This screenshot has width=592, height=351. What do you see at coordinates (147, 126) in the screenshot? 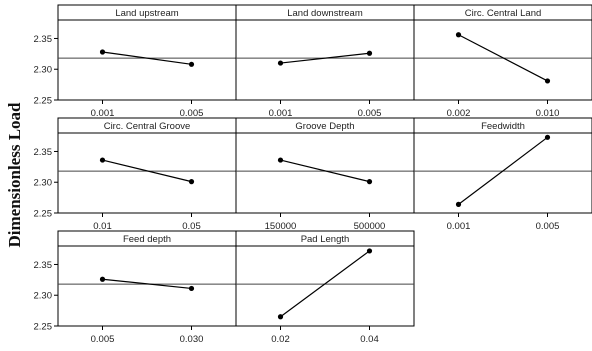
I see `panel-title: Circ. Central Groove` at bounding box center [147, 126].